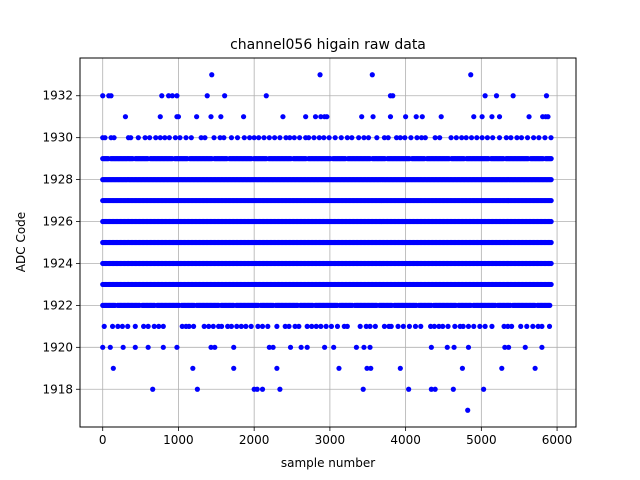 This screenshot has width=640, height=480. What do you see at coordinates (57, 347) in the screenshot?
I see `y-tick-label: 1920` at bounding box center [57, 347].